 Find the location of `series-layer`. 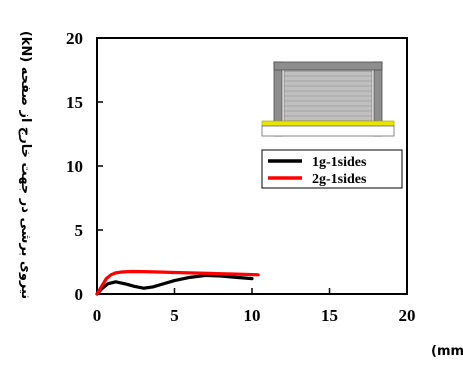

series-layer is located at coordinates (177, 282).